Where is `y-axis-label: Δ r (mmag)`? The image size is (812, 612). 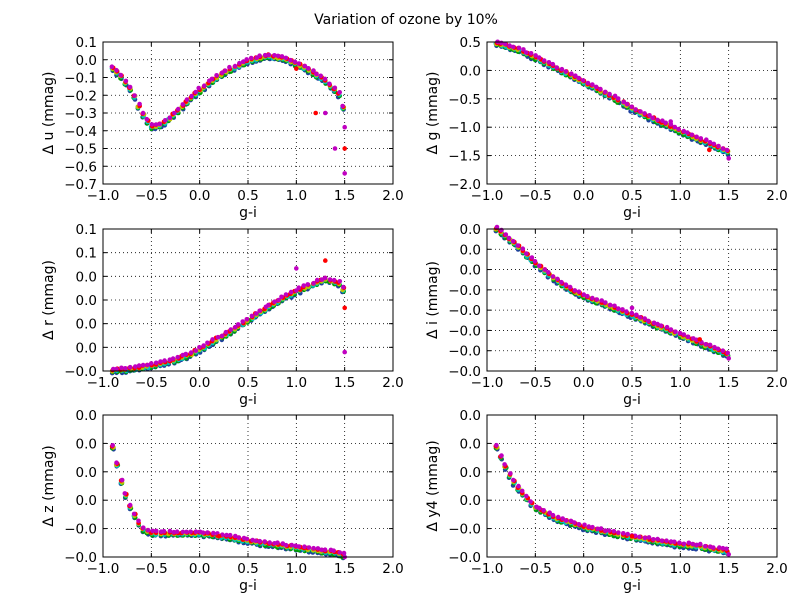
y-axis-label: Δ r (mmag) is located at coordinates (49, 300).